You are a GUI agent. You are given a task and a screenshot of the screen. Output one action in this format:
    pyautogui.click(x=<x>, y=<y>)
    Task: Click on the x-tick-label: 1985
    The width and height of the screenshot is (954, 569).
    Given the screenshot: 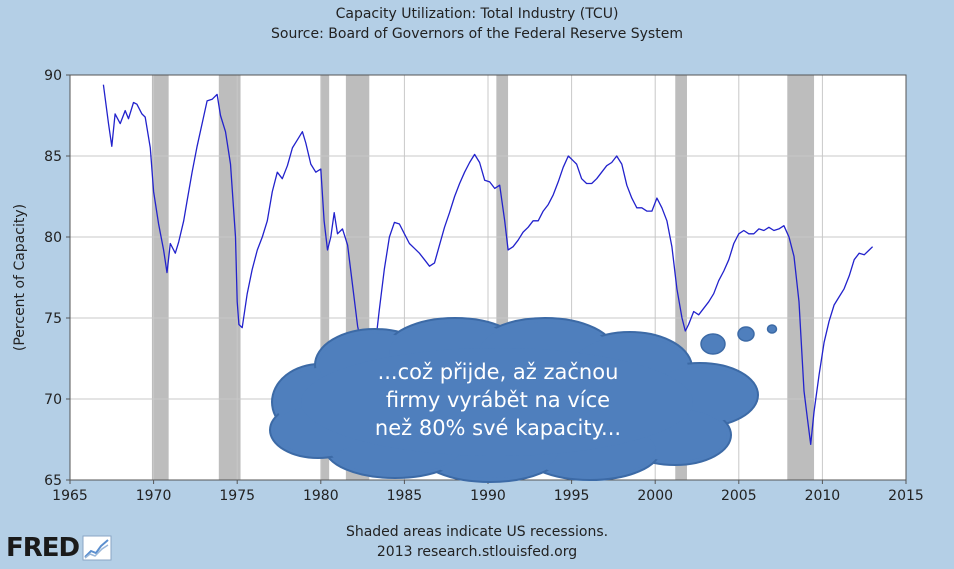 What is the action you would take?
    pyautogui.click(x=405, y=496)
    